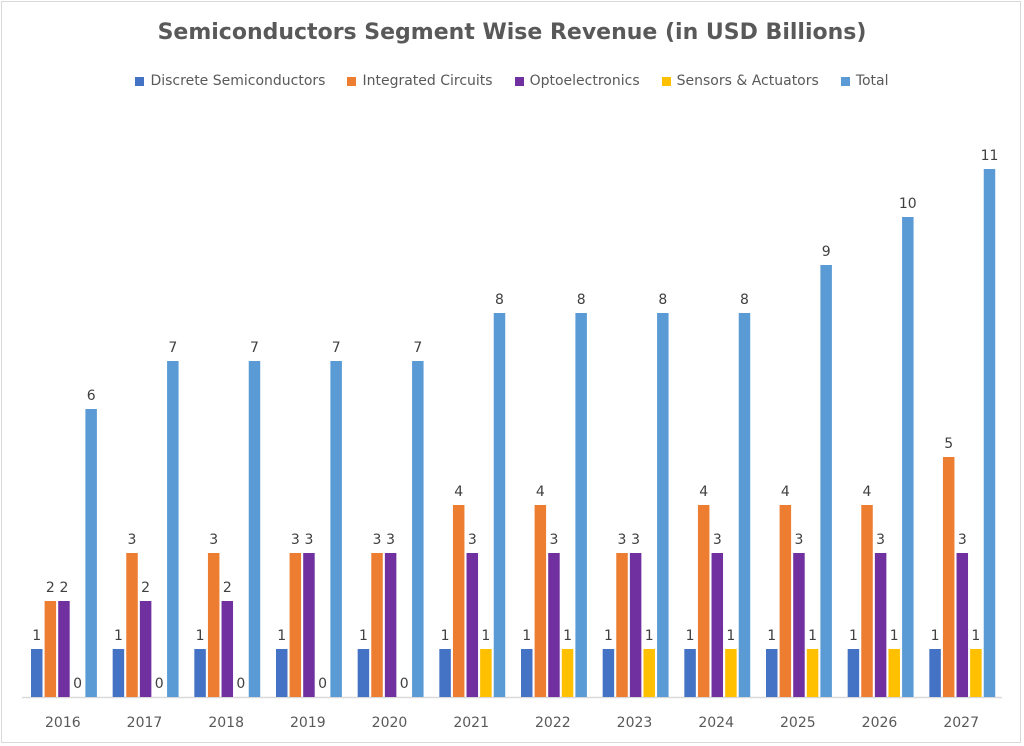 The height and width of the screenshot is (746, 1024). Describe the element at coordinates (872, 81) in the screenshot. I see `legend-label: Total` at that location.